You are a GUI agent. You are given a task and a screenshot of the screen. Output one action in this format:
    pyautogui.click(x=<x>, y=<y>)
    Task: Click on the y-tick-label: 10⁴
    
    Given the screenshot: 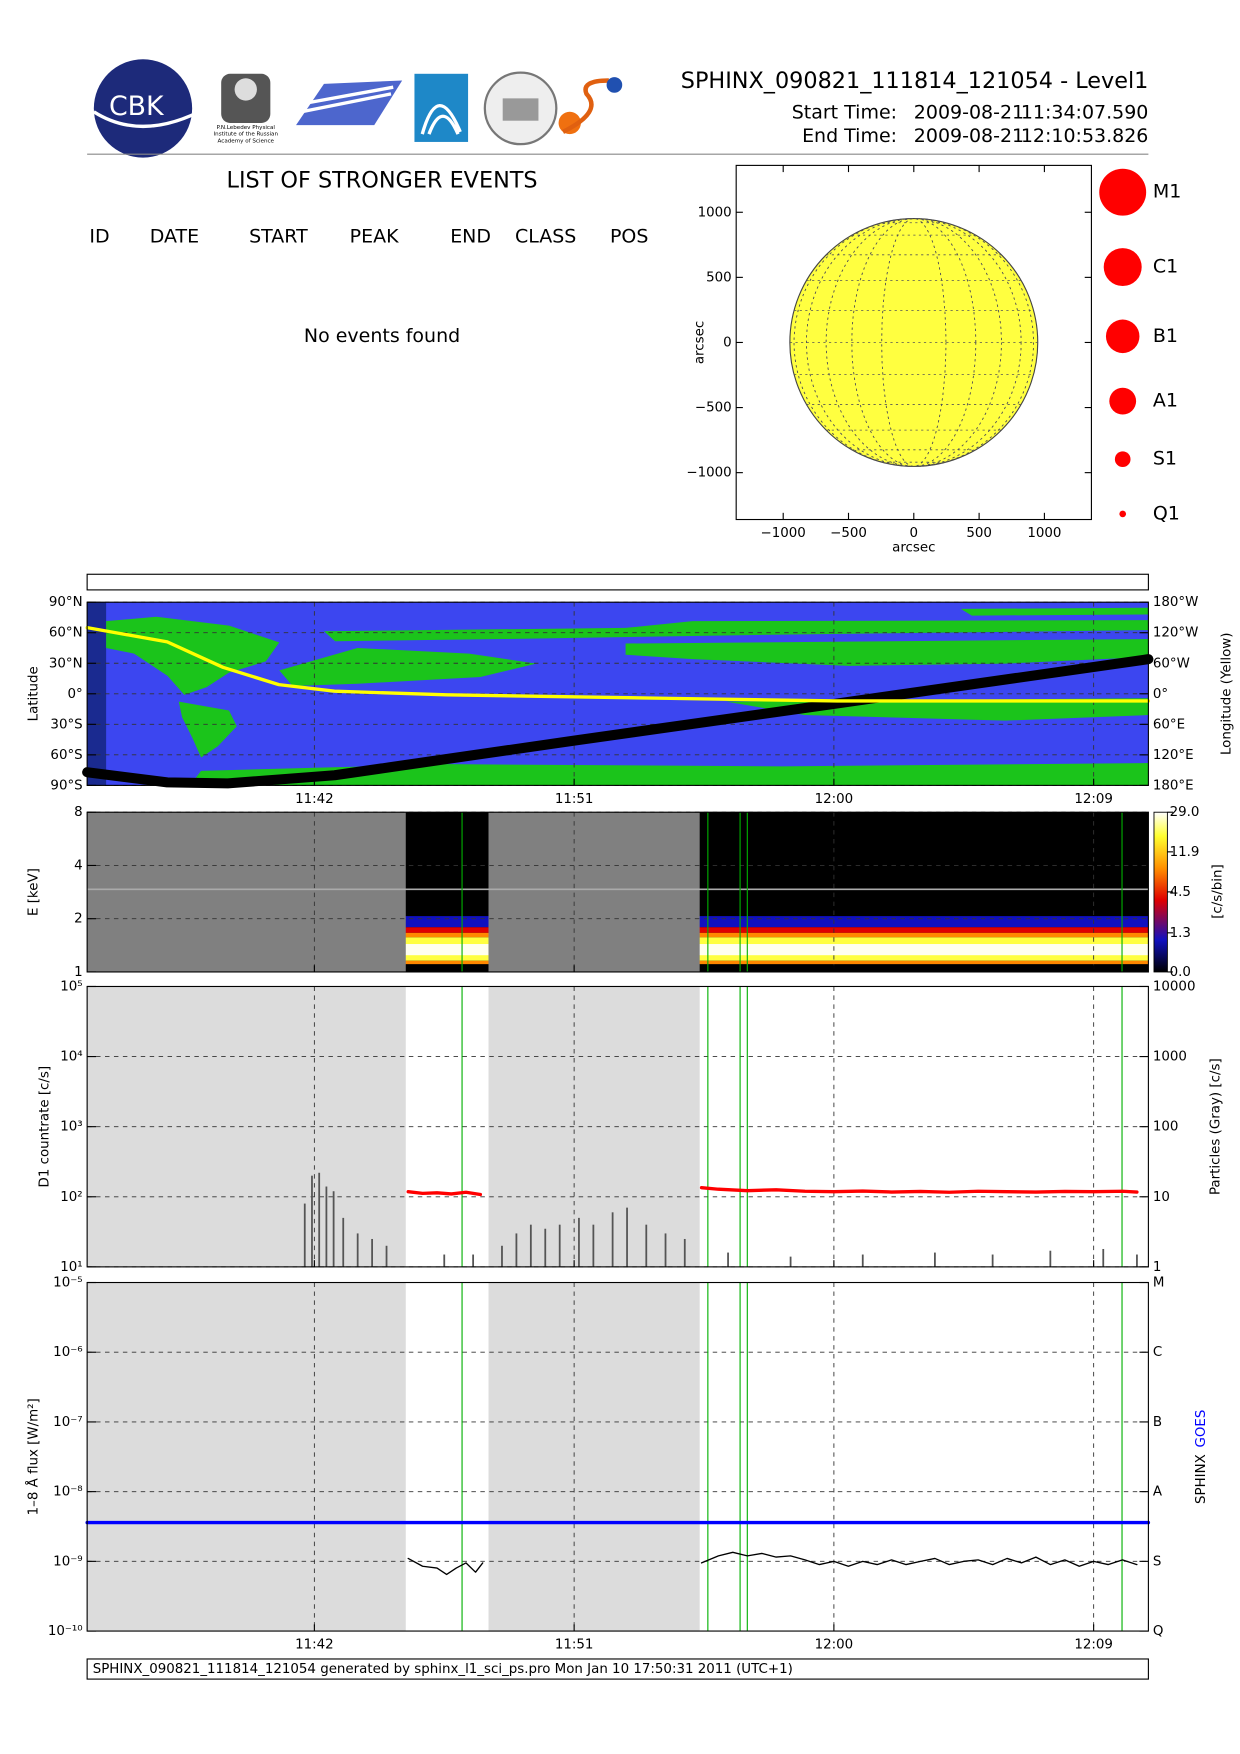 What is the action you would take?
    pyautogui.click(x=71, y=1057)
    